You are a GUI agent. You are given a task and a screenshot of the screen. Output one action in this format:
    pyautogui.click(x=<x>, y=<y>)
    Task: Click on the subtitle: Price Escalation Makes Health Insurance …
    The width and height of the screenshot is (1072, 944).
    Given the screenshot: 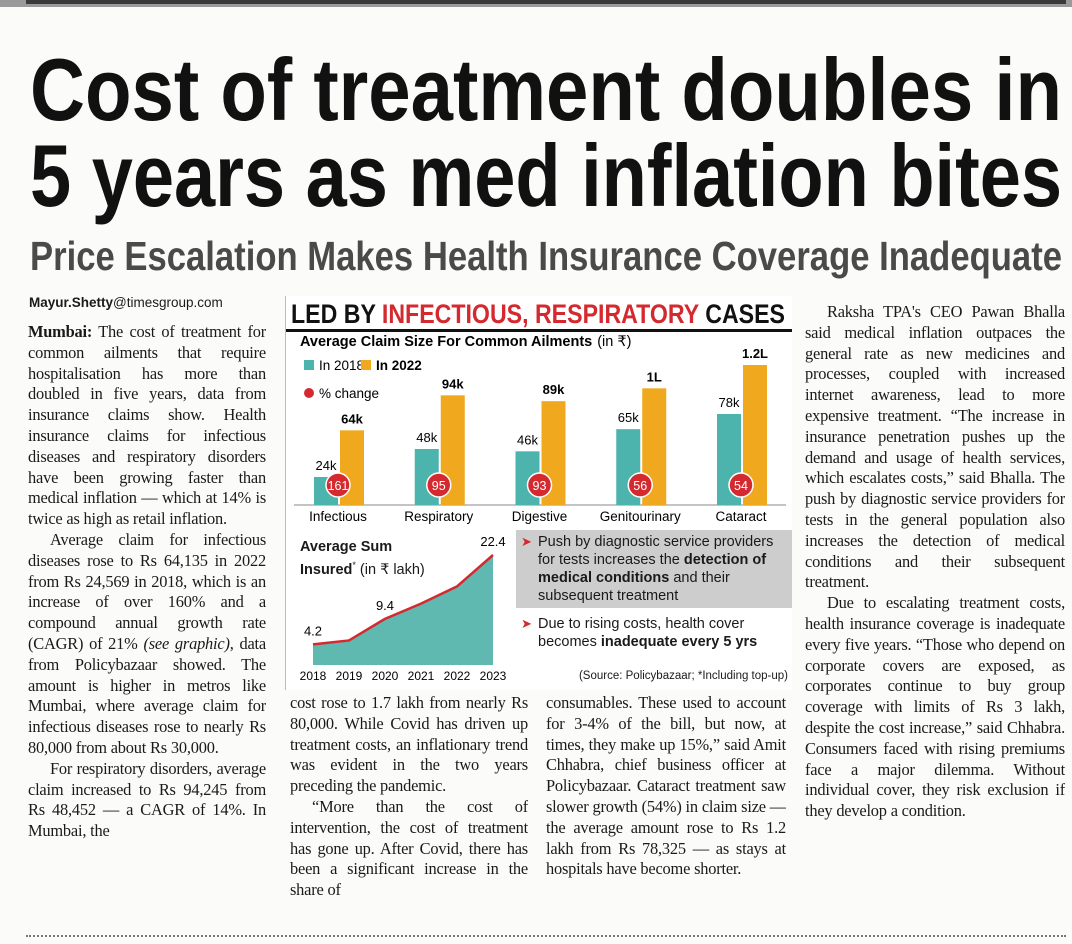 What is the action you would take?
    pyautogui.click(x=546, y=256)
    